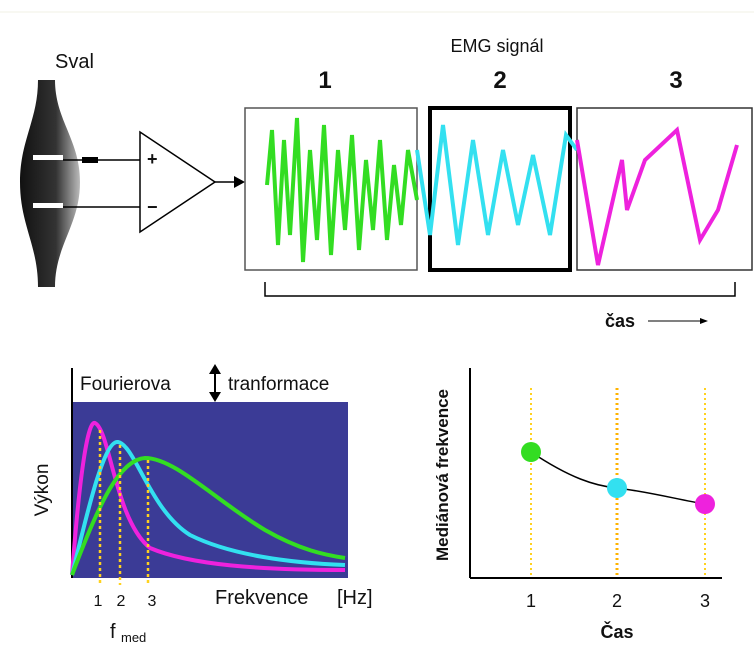 This screenshot has height=652, width=754. What do you see at coordinates (90, 160) in the screenshot?
I see `connector` at bounding box center [90, 160].